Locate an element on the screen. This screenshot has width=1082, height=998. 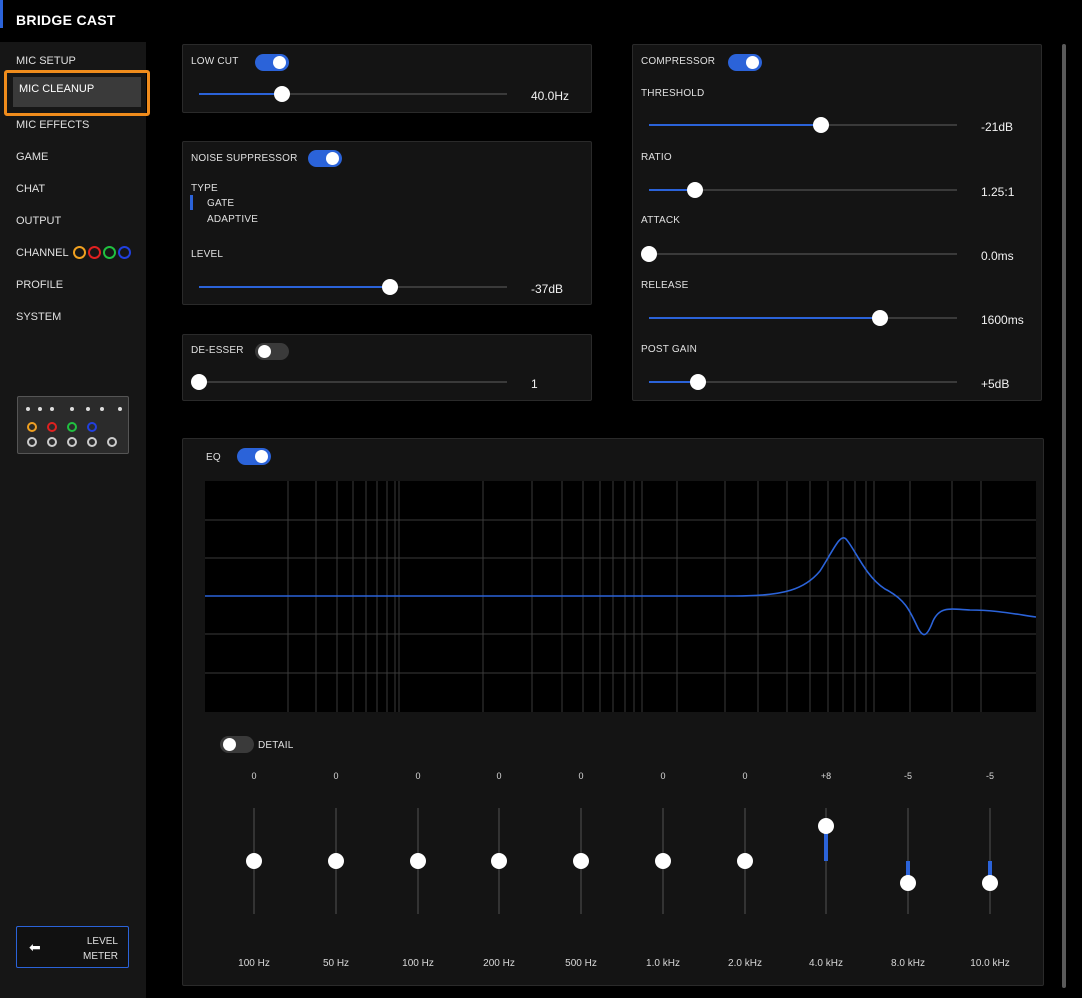
ratio-value: 1.25:1 is located at coordinates (998, 192).